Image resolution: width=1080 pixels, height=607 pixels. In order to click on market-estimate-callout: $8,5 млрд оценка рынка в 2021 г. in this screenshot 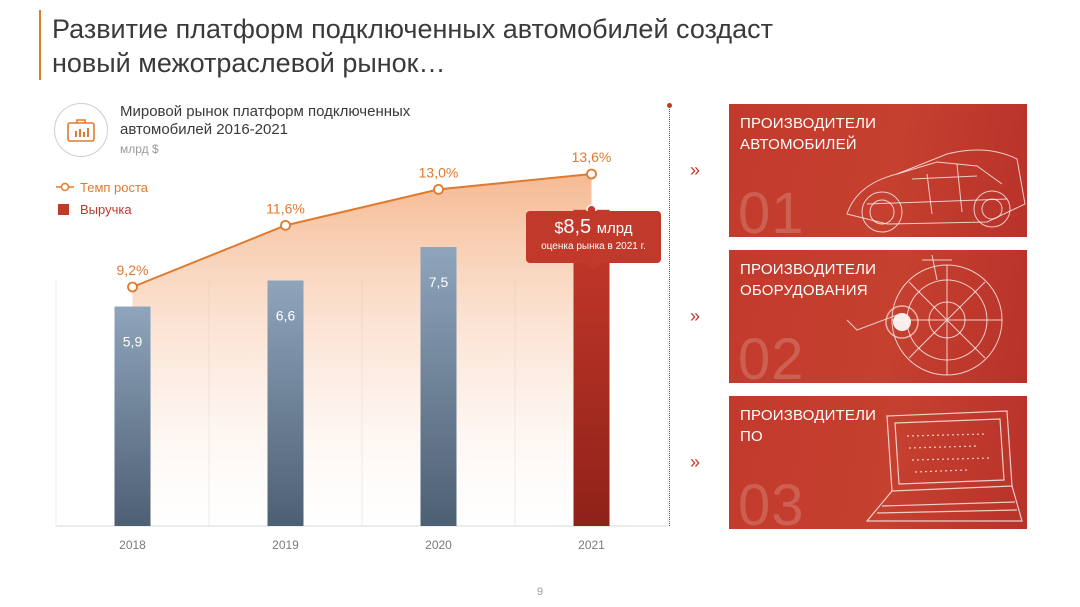, I will do `click(593, 240)`.